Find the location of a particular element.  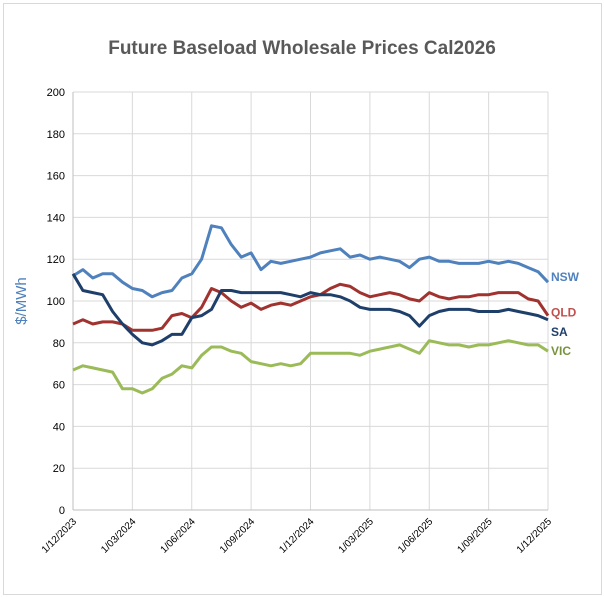

x-tick-label: 1/09/2024 is located at coordinates (238, 536).